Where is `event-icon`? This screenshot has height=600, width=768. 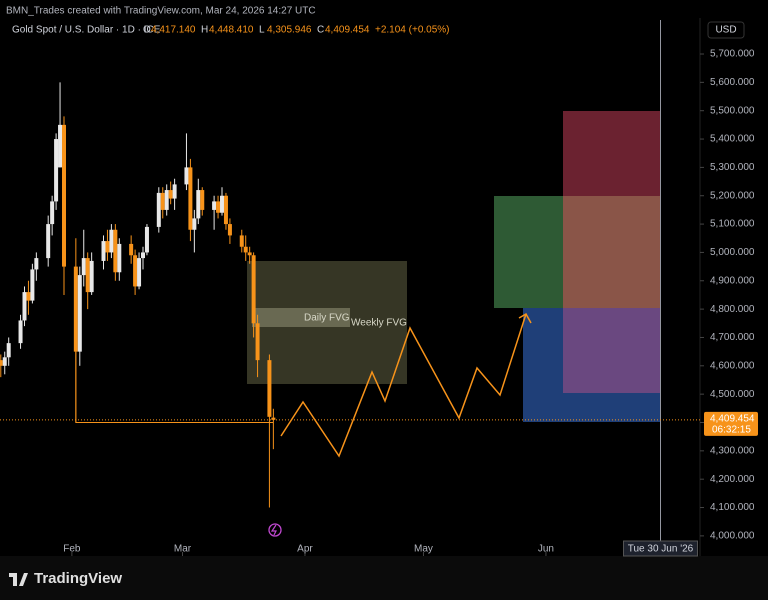 event-icon is located at coordinates (275, 530).